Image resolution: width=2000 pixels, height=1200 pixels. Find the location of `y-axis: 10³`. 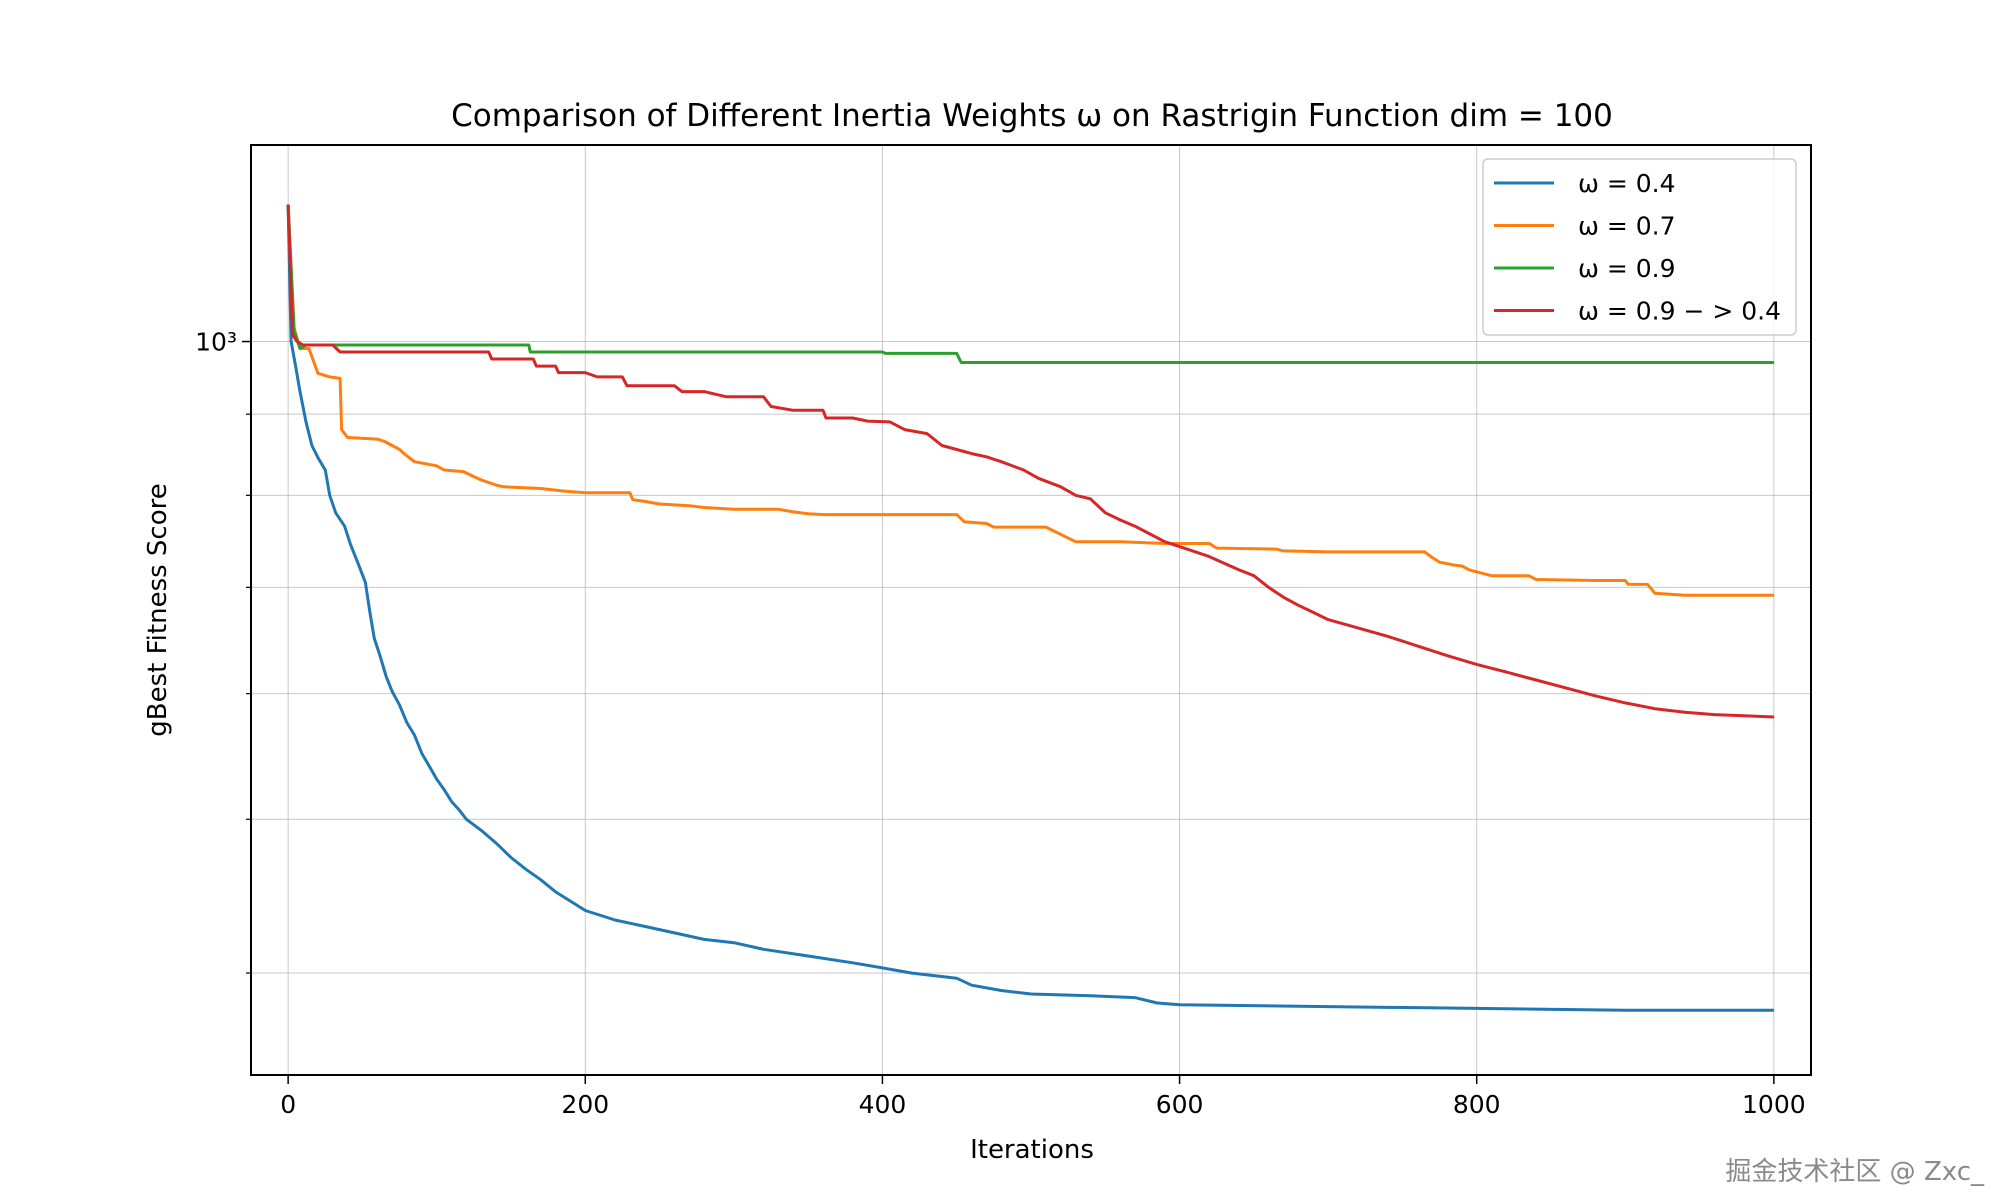

y-axis: 10³ is located at coordinates (223, 651).